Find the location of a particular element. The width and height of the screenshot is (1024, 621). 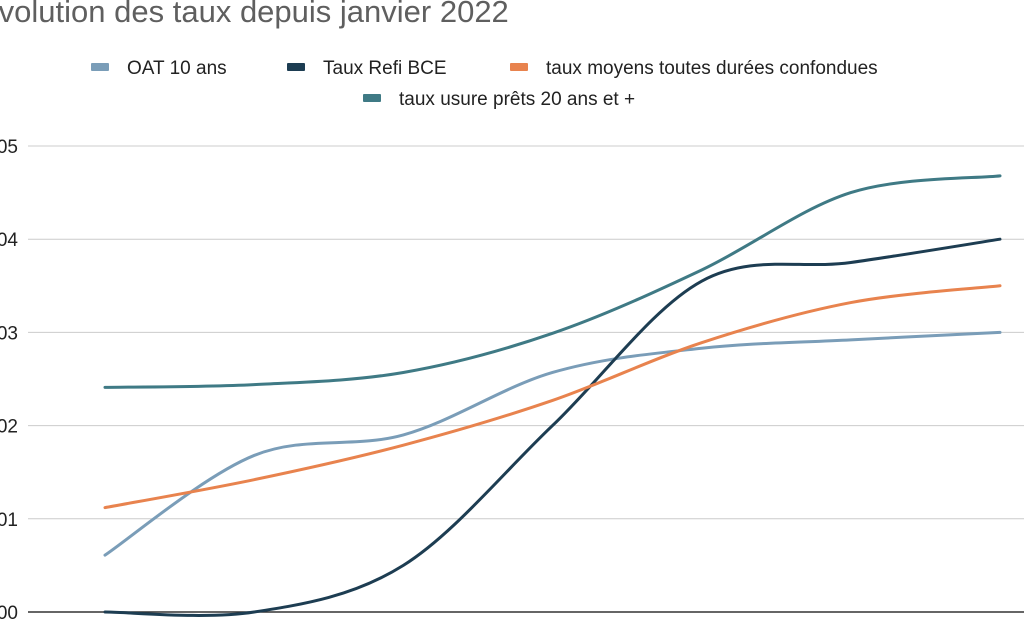

legend-label: Taux Refi BCE is located at coordinates (385, 68).